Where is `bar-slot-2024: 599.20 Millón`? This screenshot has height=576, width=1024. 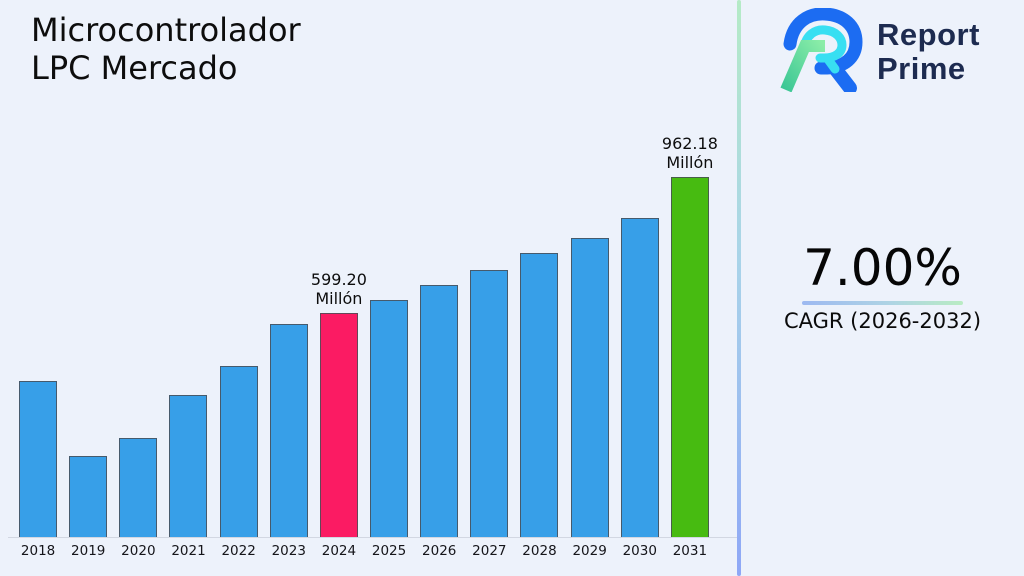
bar-slot-2024: 599.20 Millón is located at coordinates (339, 287).